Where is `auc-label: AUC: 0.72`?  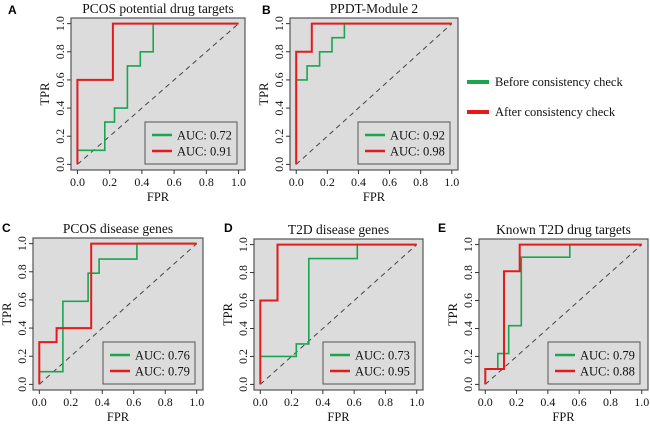 auc-label: AUC: 0.72 is located at coordinates (204, 136).